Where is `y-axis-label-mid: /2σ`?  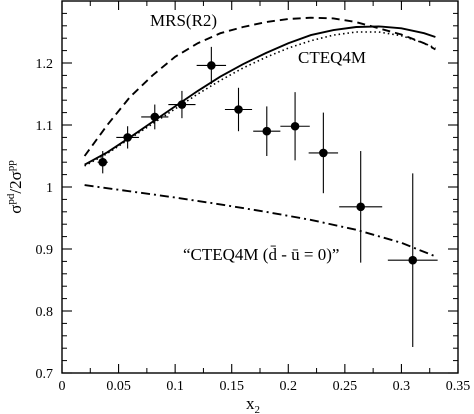 y-axis-label-mid: /2σ is located at coordinates (15, 182).